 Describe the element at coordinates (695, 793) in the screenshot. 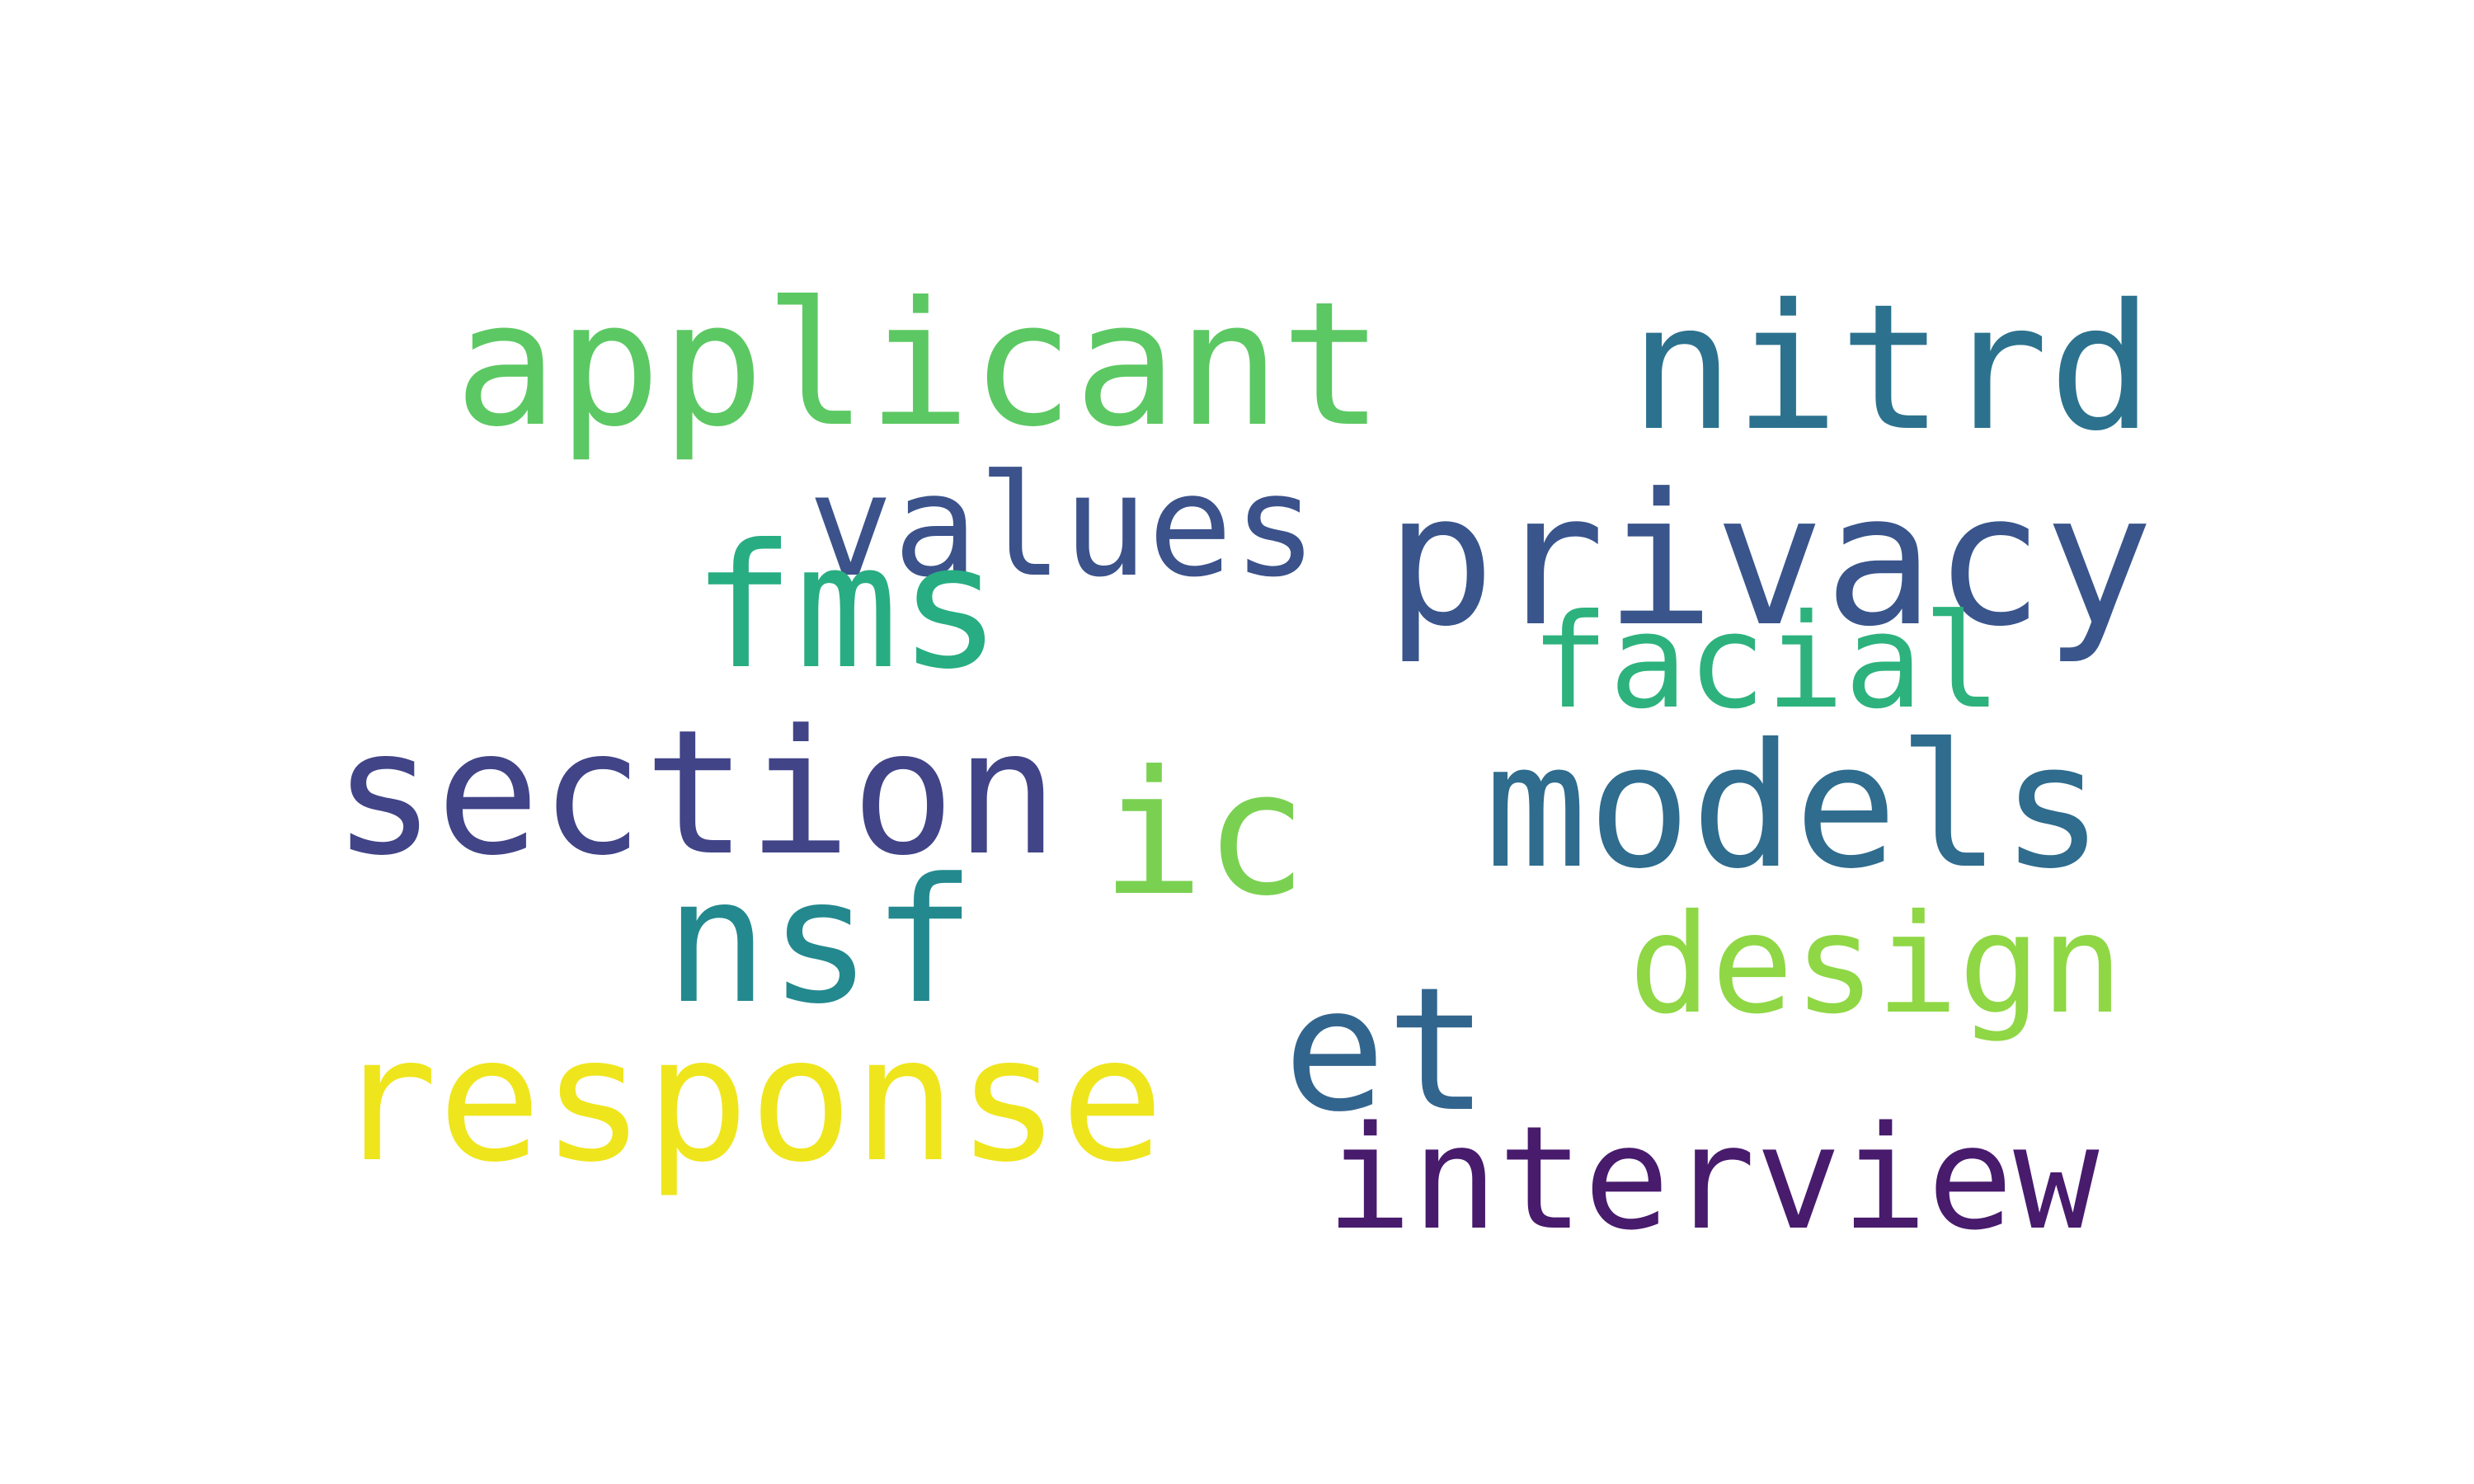

I see `word-section: section` at that location.